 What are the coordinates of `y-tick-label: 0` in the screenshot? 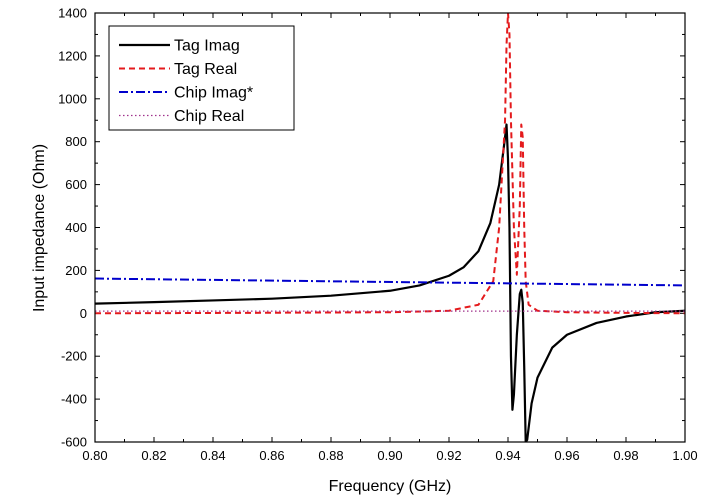 It's located at (83, 313).